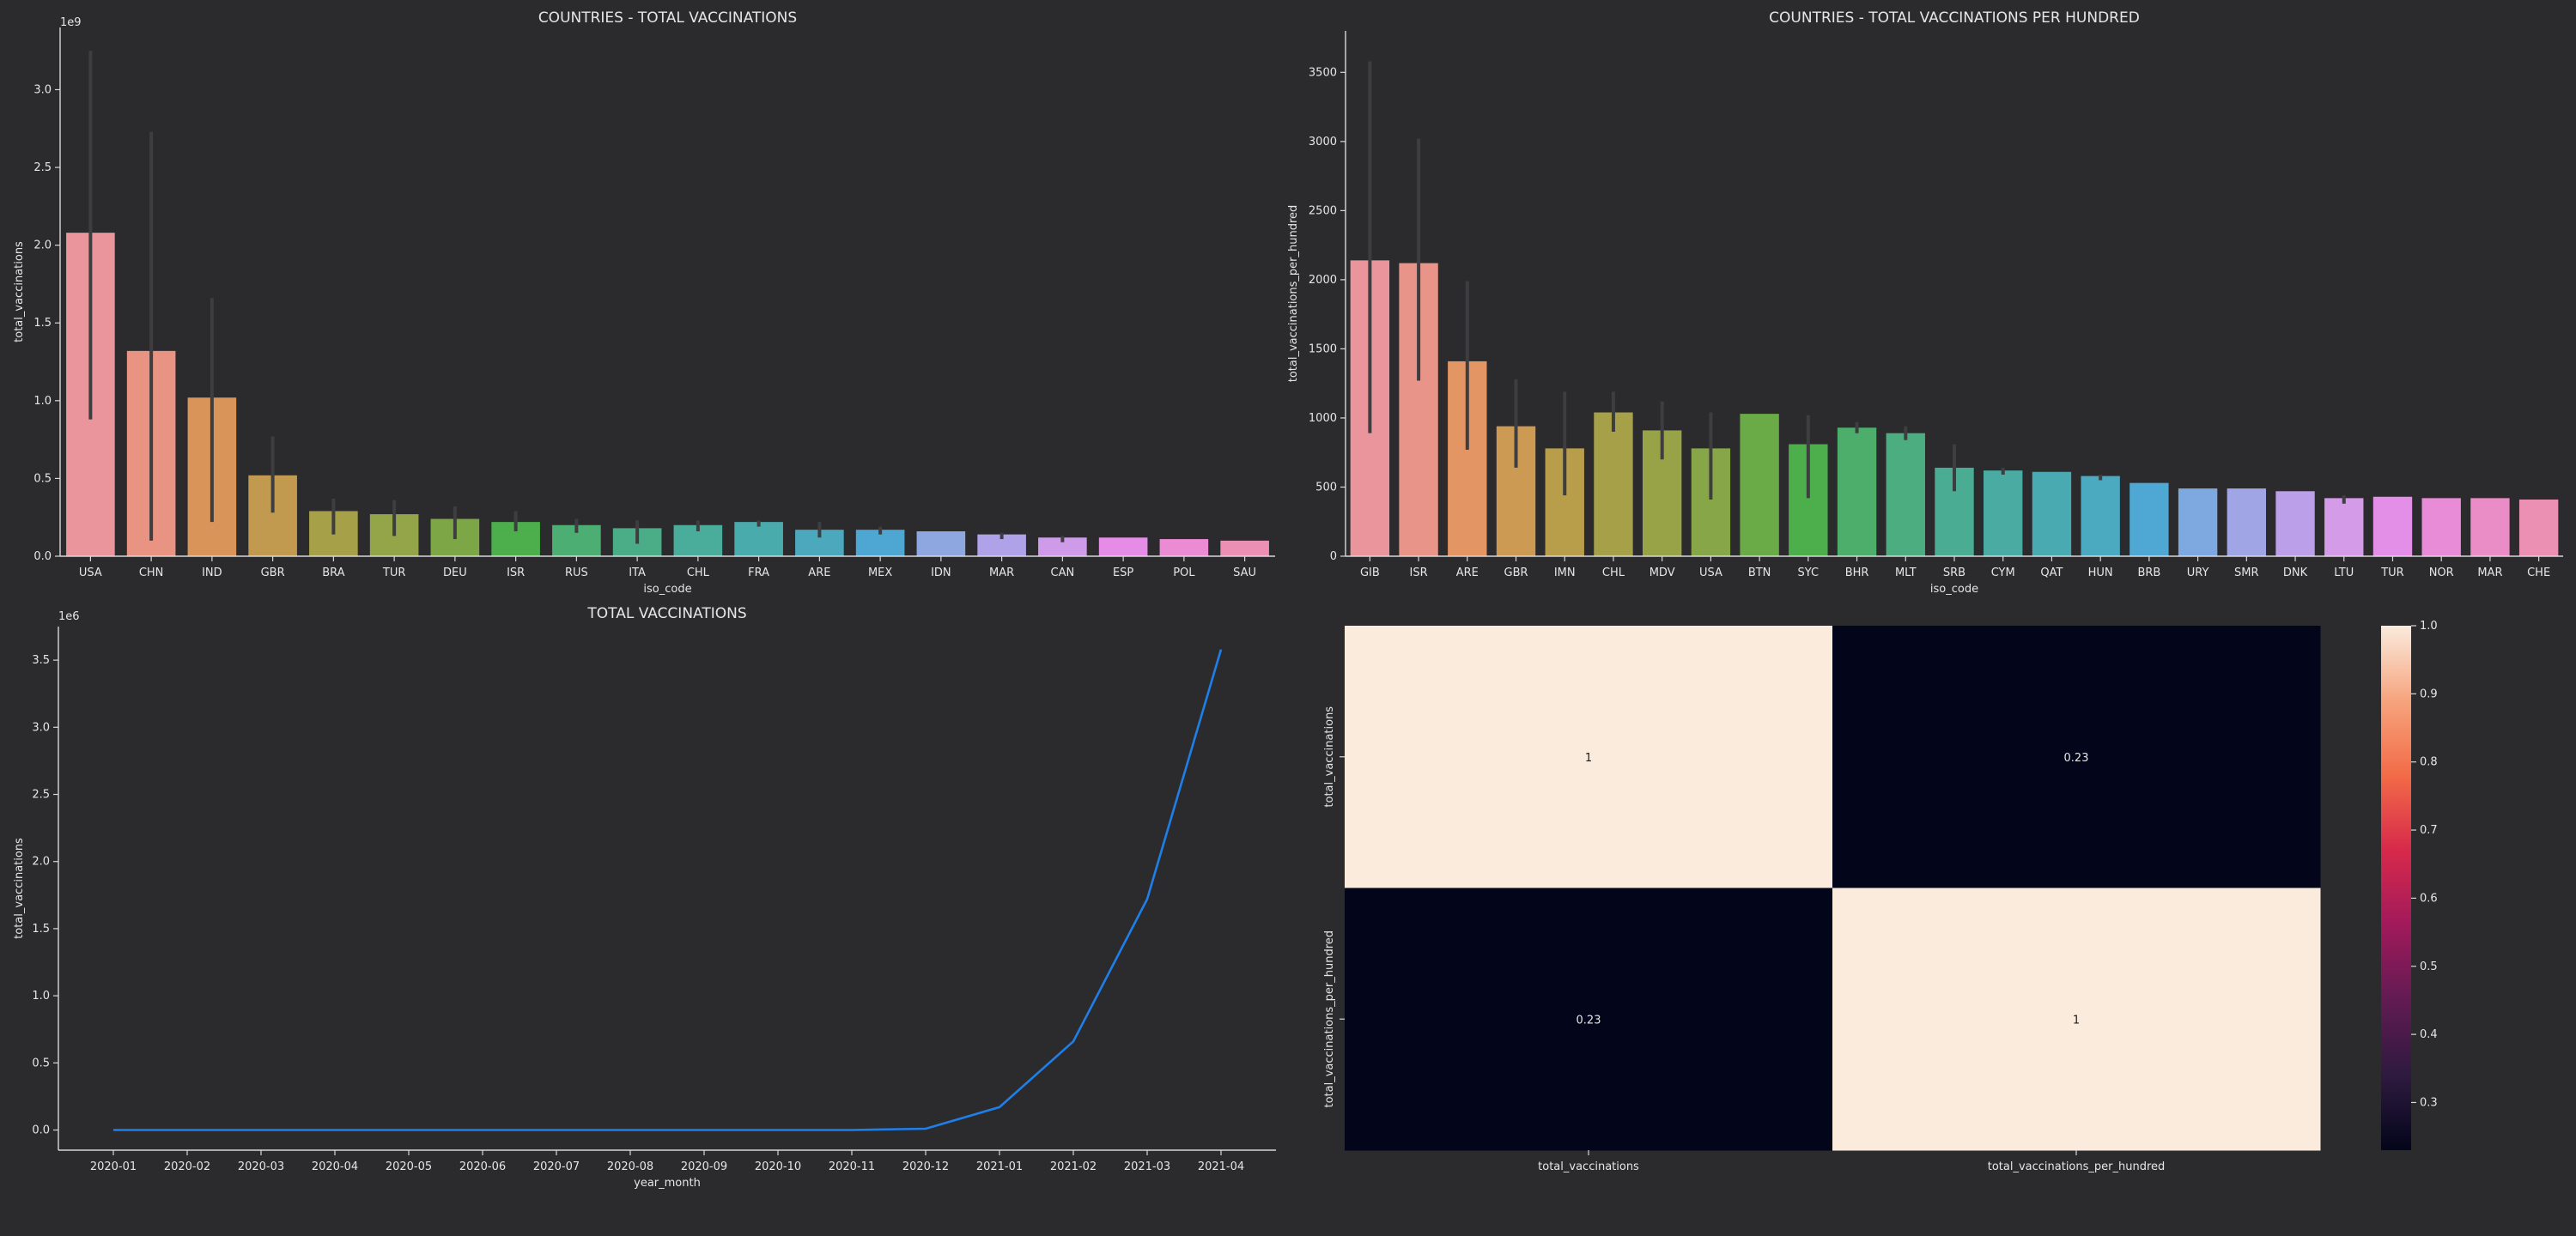 This screenshot has width=2576, height=1236. What do you see at coordinates (2100, 572) in the screenshot?
I see `x-tick-label: HUN` at bounding box center [2100, 572].